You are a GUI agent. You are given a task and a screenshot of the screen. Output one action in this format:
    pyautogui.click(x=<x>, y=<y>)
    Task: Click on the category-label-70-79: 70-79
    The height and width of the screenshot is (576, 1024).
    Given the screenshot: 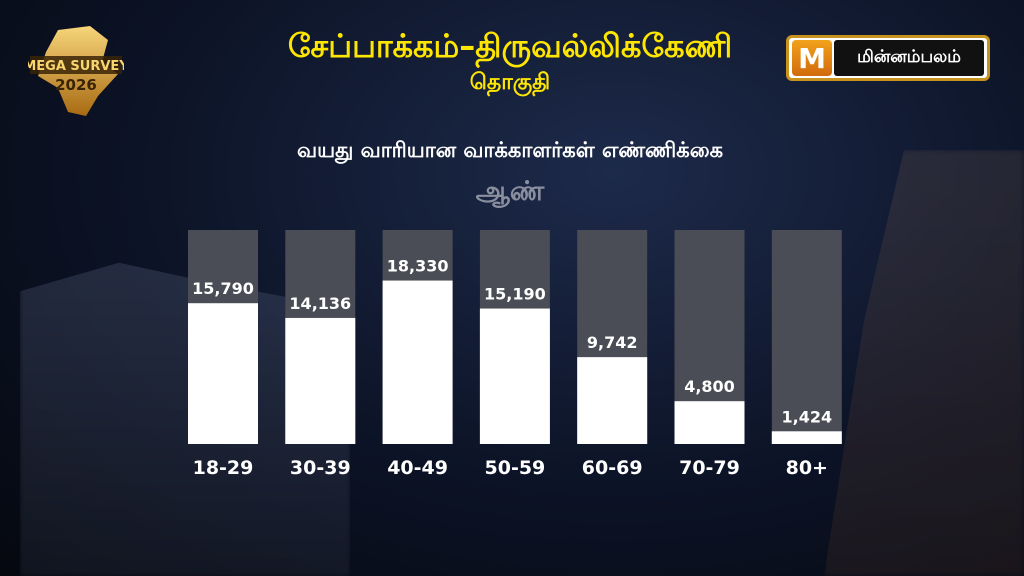 What is the action you would take?
    pyautogui.click(x=709, y=468)
    